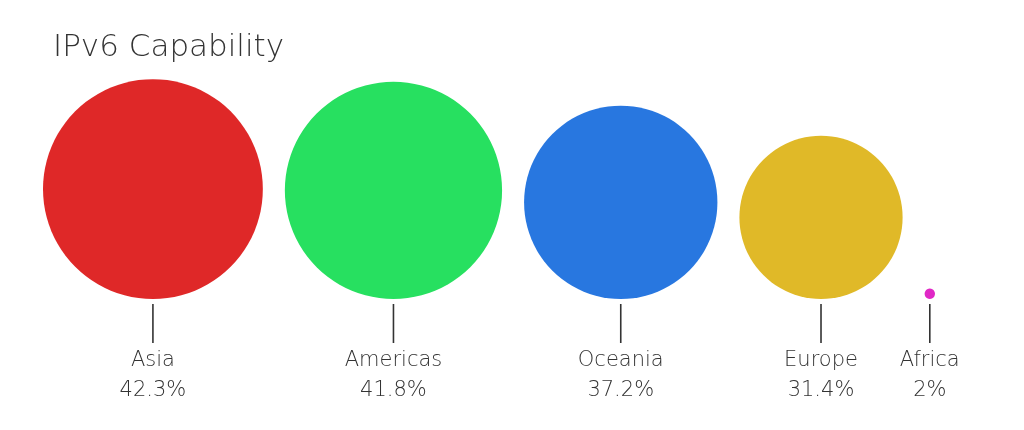 The image size is (1024, 430). Describe the element at coordinates (152, 359) in the screenshot. I see `category-label: Asia` at that location.